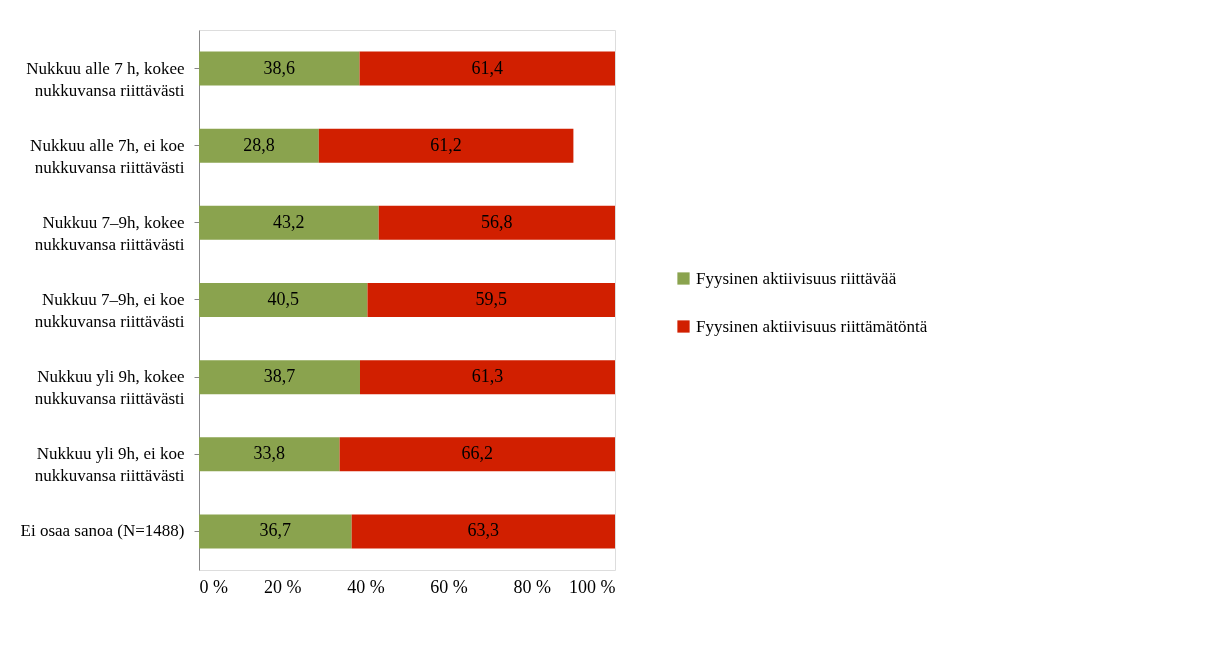 The width and height of the screenshot is (1221, 653). What do you see at coordinates (275, 530) in the screenshot?
I see `data-label: 36,7` at bounding box center [275, 530].